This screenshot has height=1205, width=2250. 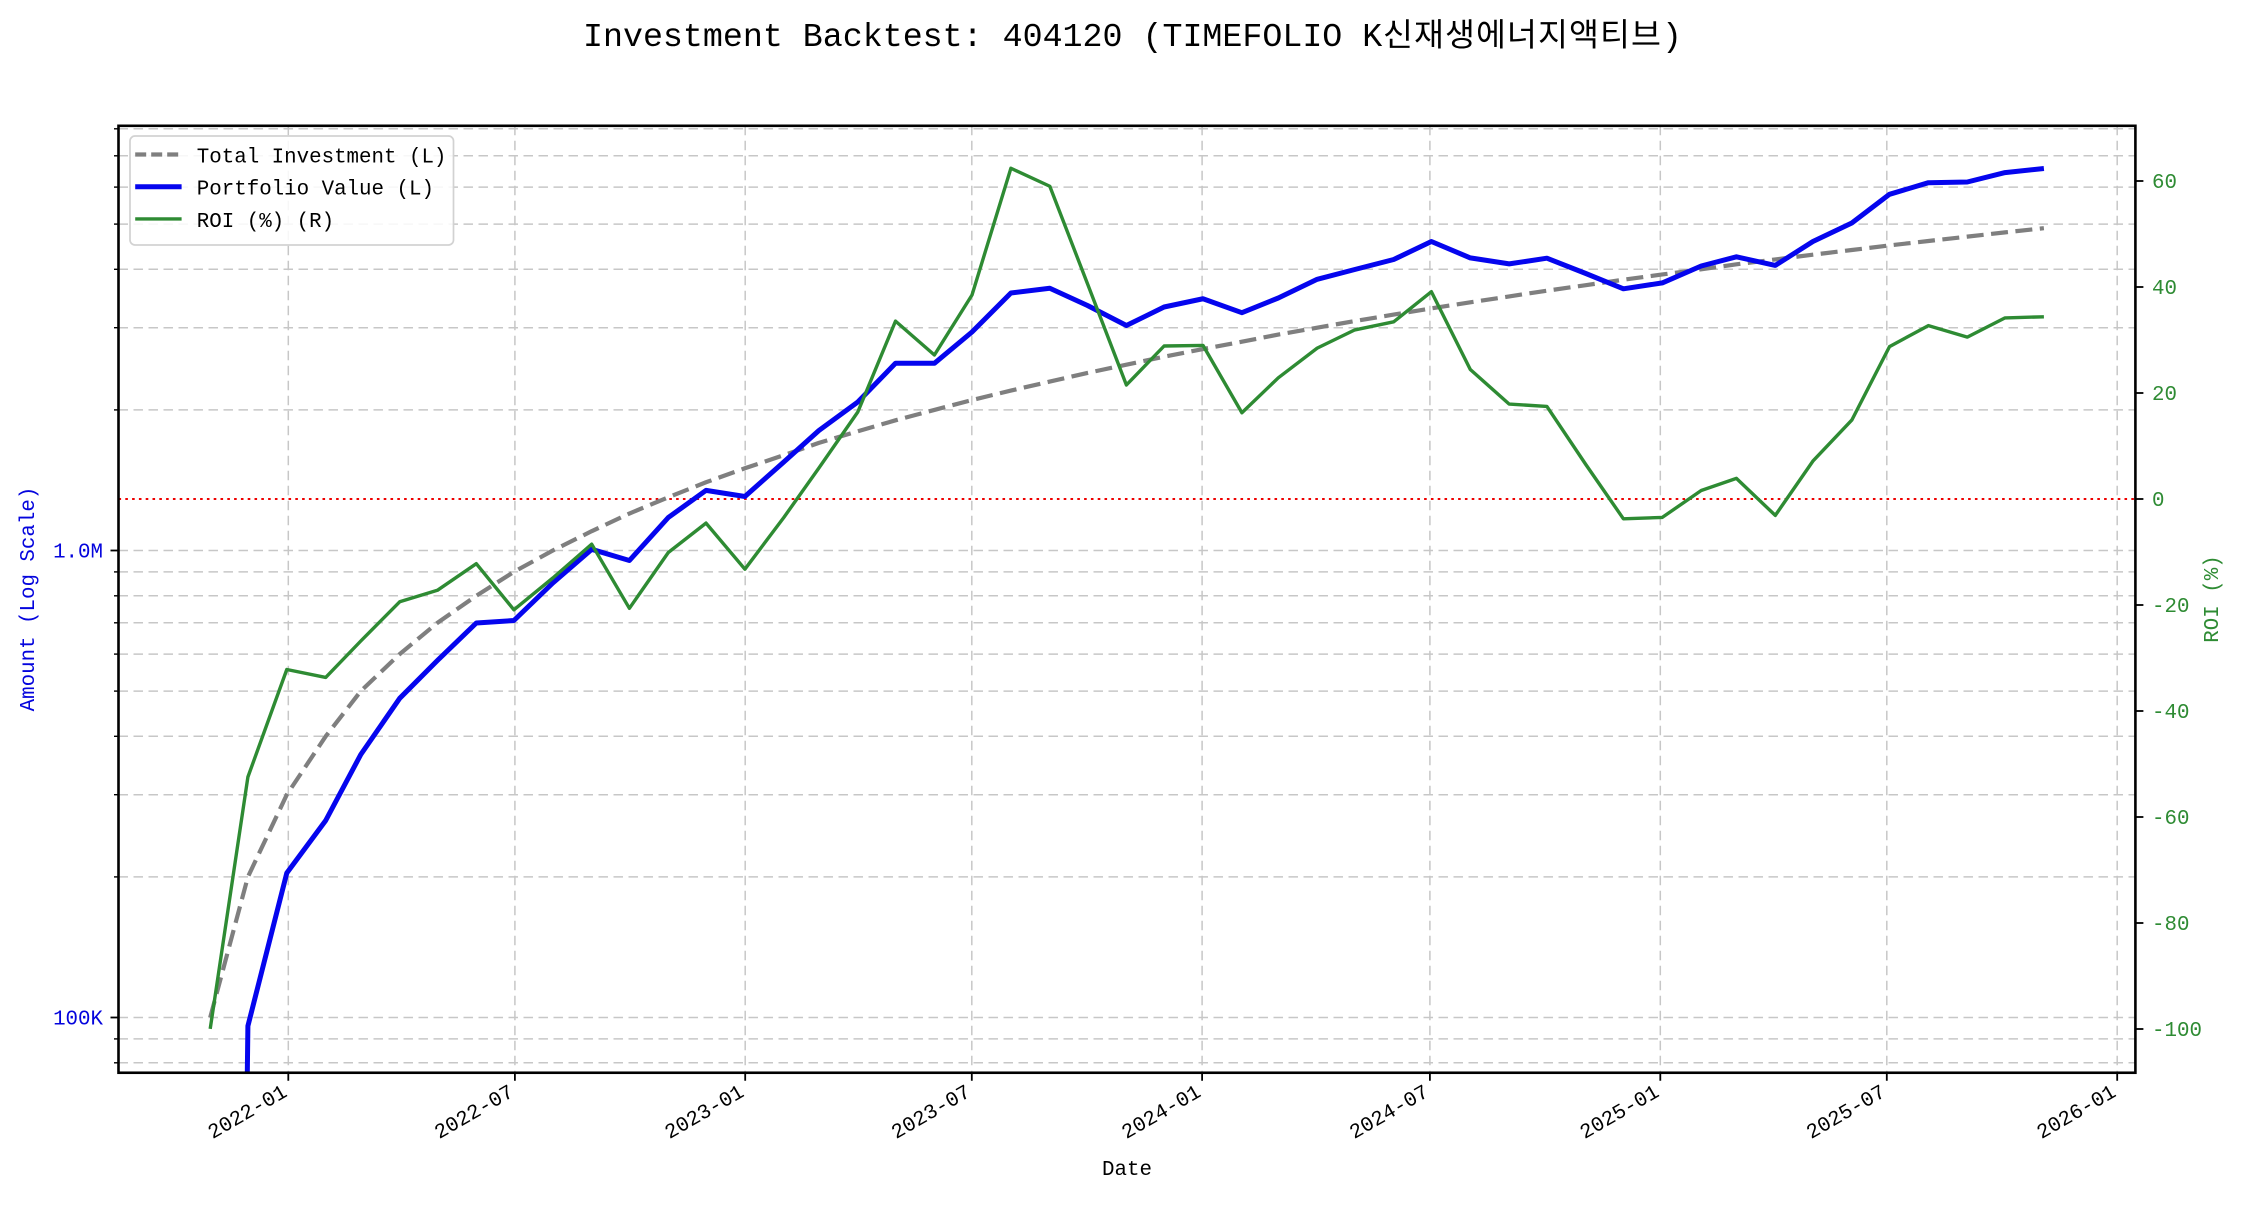 What do you see at coordinates (2213, 598) in the screenshot?
I see `svg-text: ROI (%)` at bounding box center [2213, 598].